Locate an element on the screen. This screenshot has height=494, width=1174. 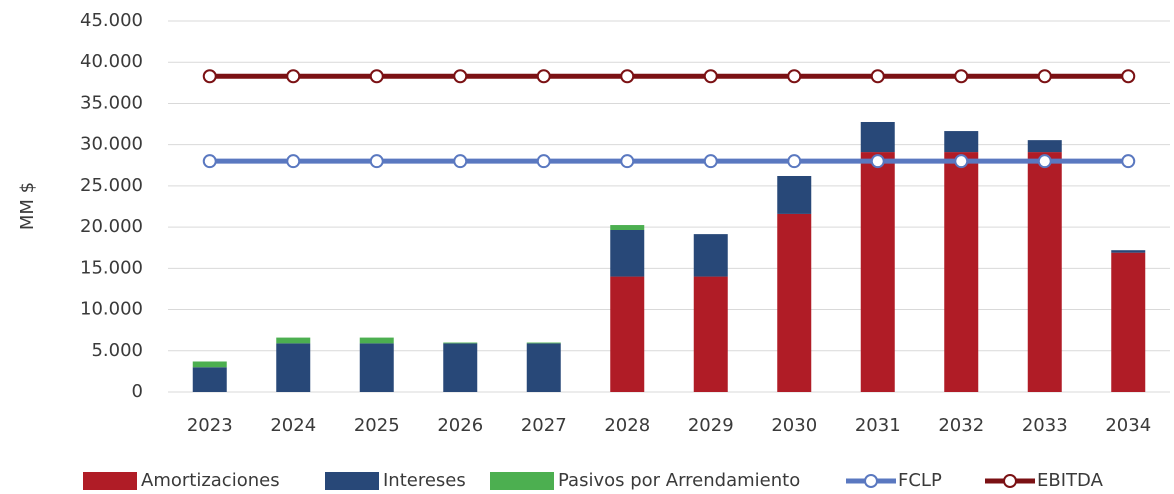
y-tick-label: 40.000 is located at coordinates (111, 61).